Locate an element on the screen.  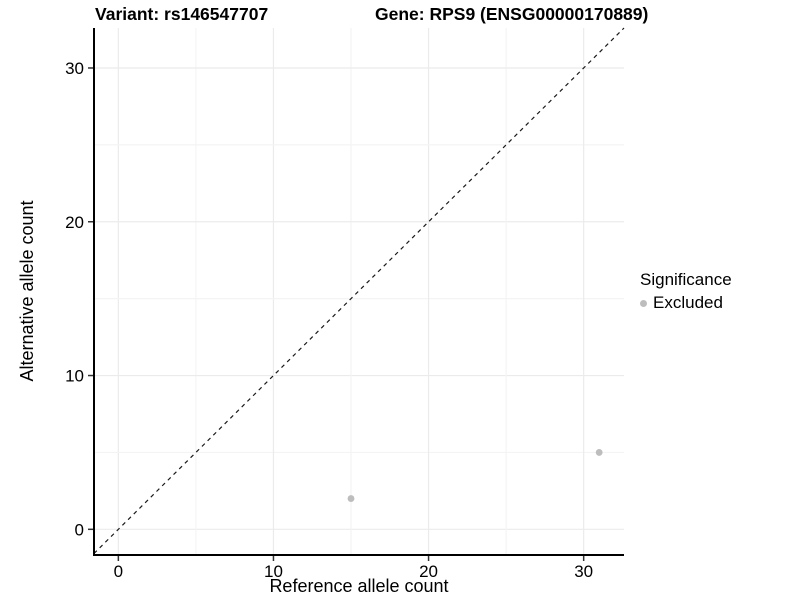
y-tick-label: 30 is located at coordinates (74, 68).